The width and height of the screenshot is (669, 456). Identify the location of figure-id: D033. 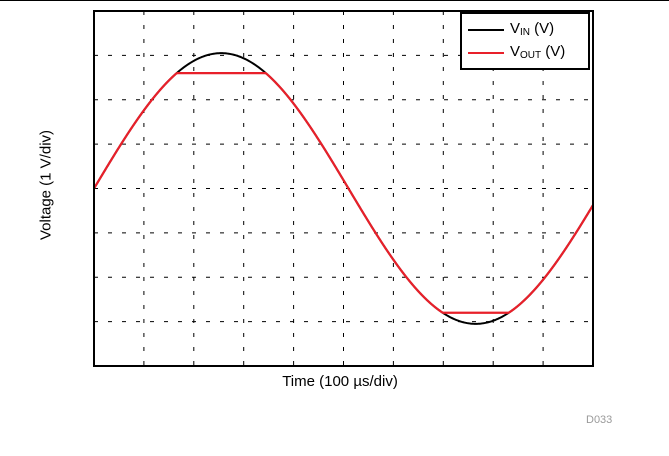
(599, 420).